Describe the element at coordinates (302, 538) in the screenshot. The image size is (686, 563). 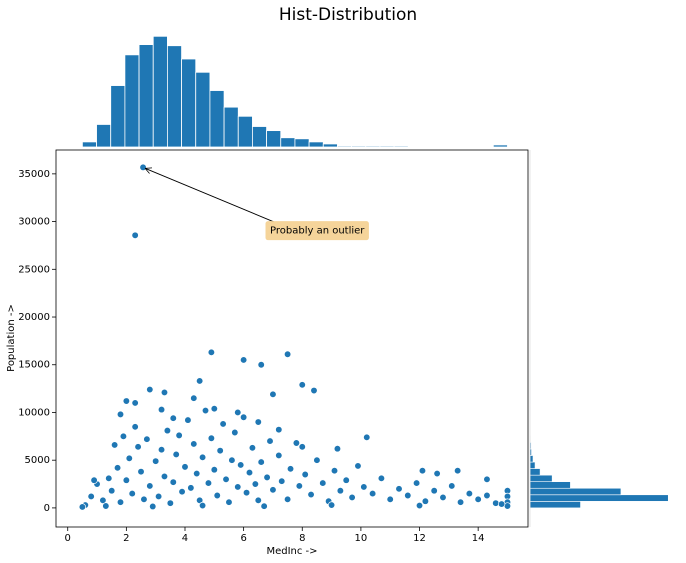
I see `x-tick-label: 8` at that location.